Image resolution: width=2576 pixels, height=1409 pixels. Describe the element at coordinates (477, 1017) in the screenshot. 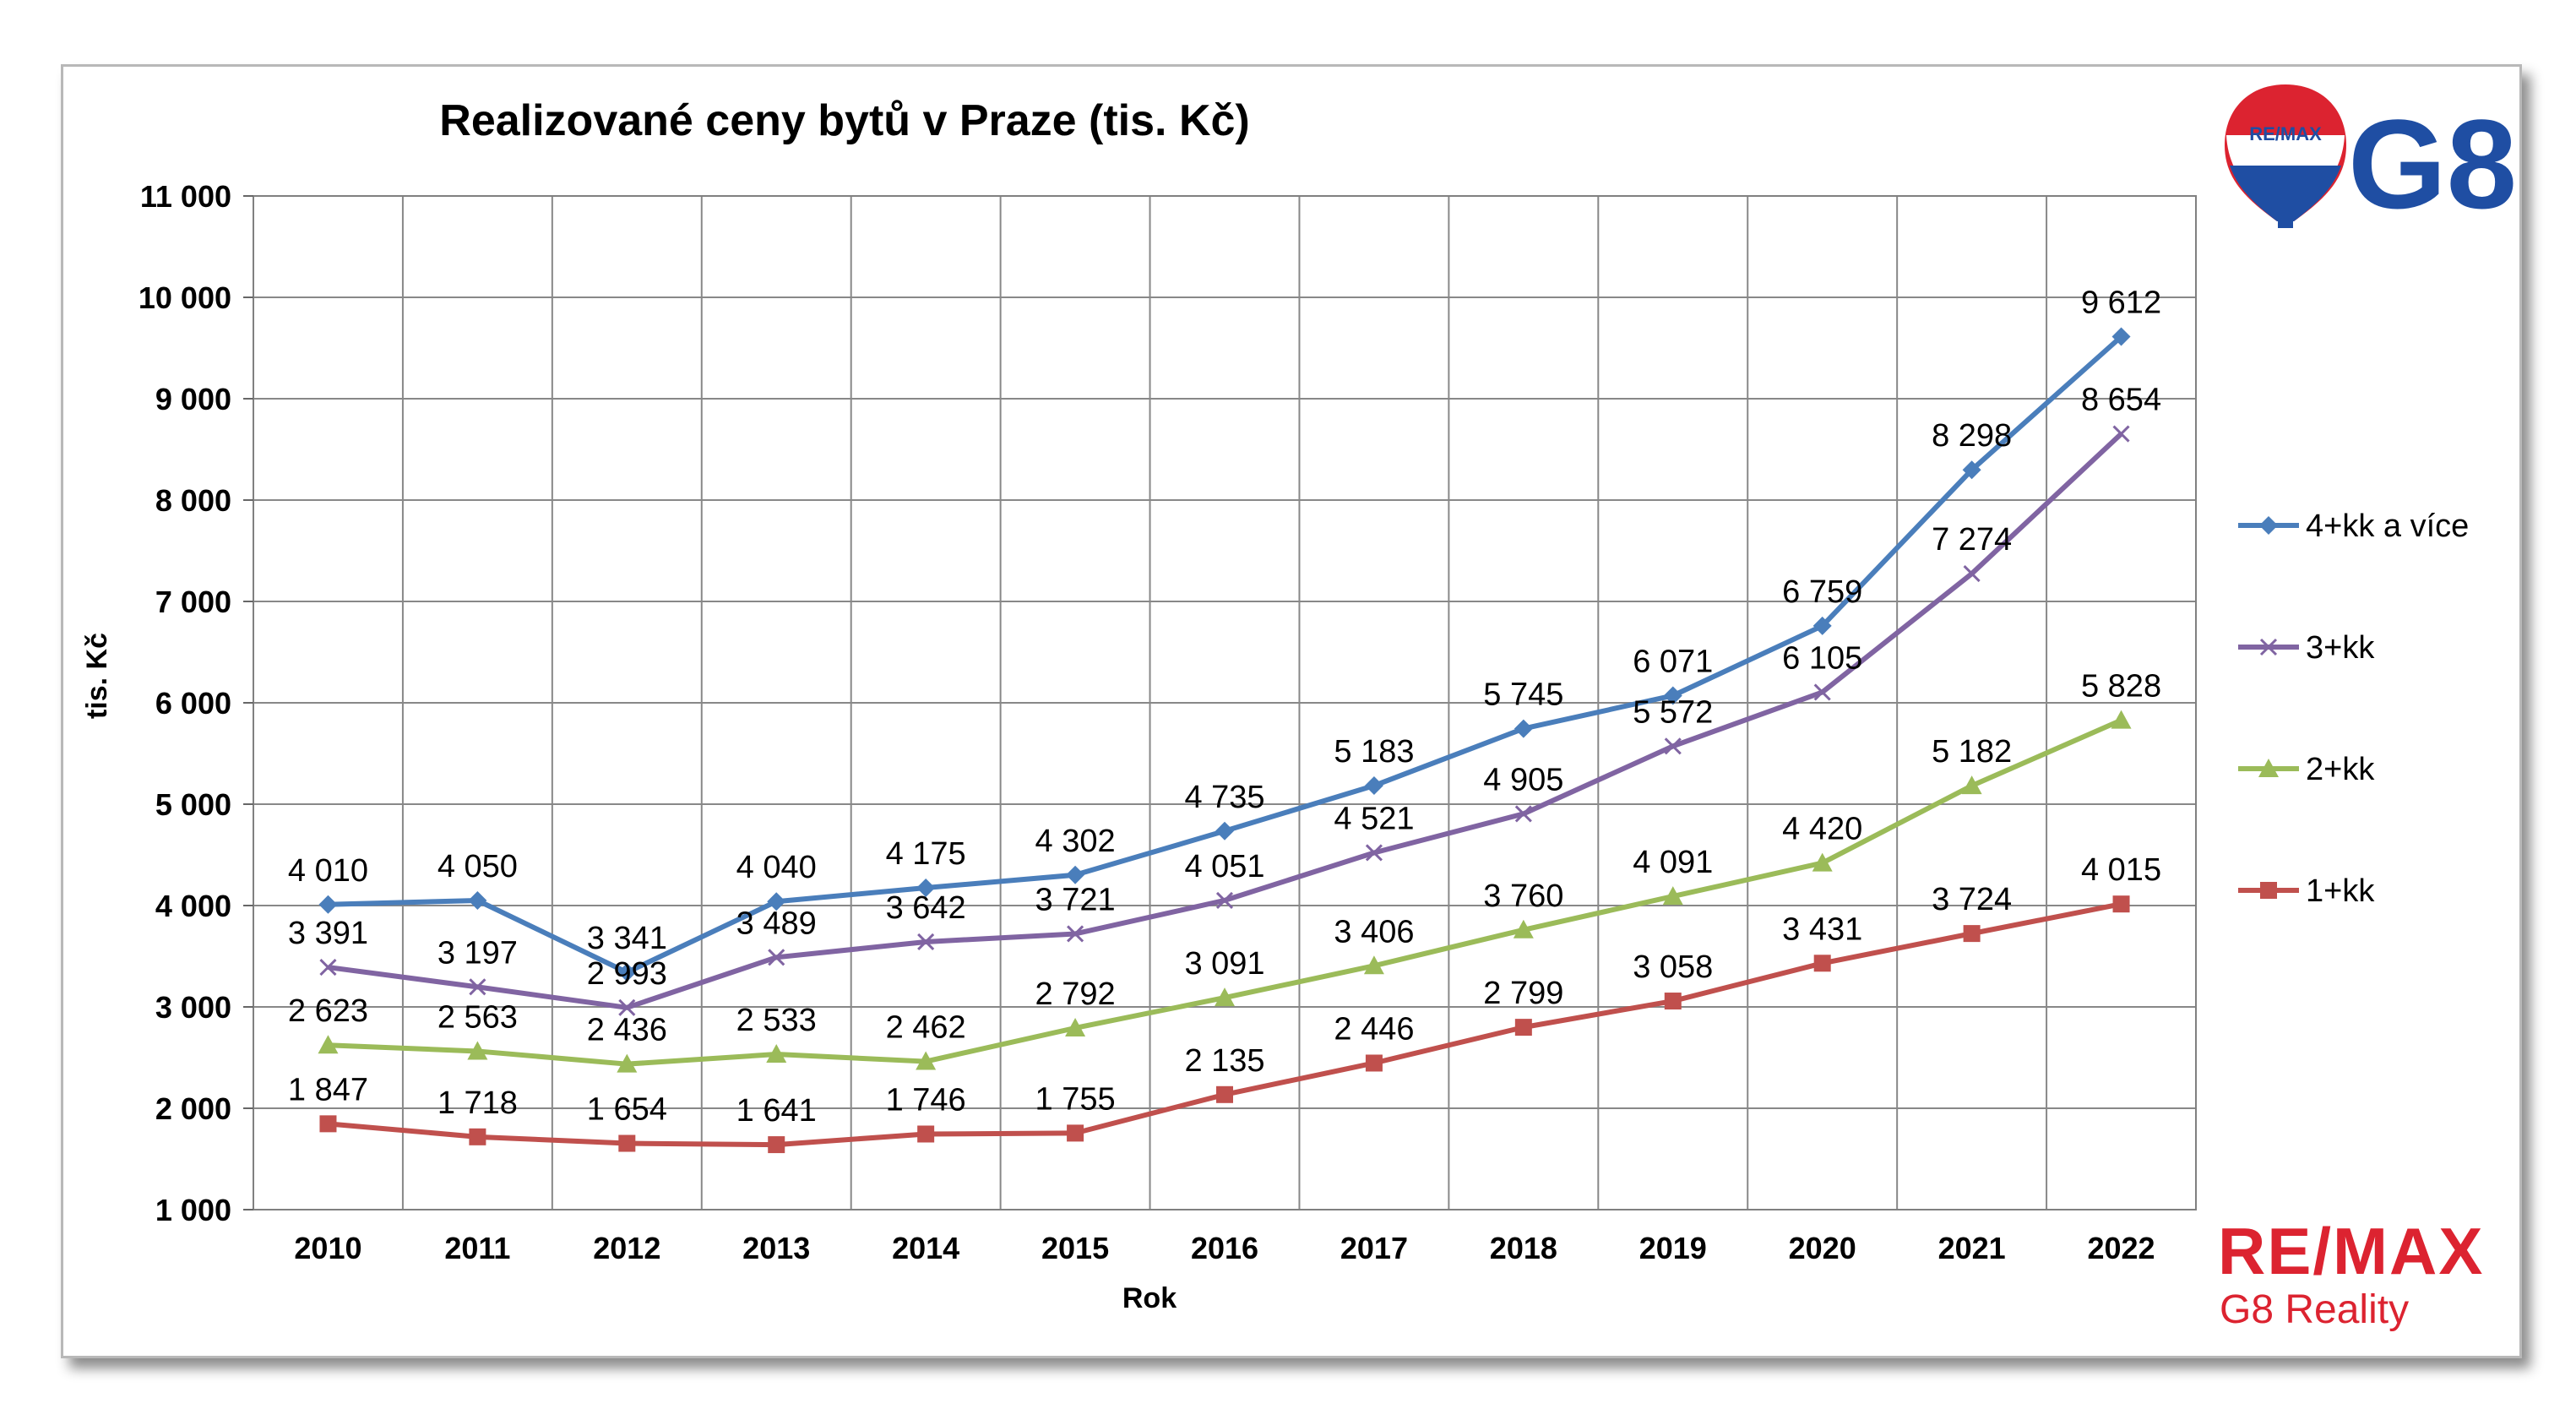

I see `data-label: 2 563` at that location.